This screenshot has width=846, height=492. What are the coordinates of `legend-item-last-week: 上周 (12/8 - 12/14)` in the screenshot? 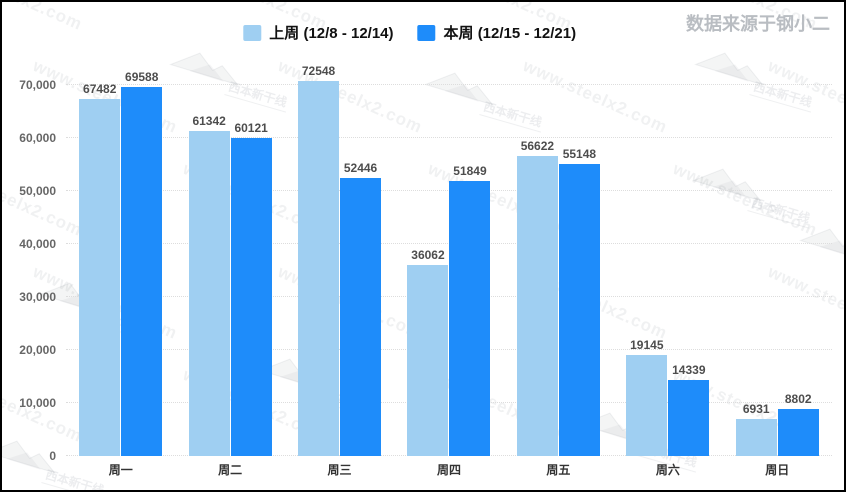 It's located at (318, 32).